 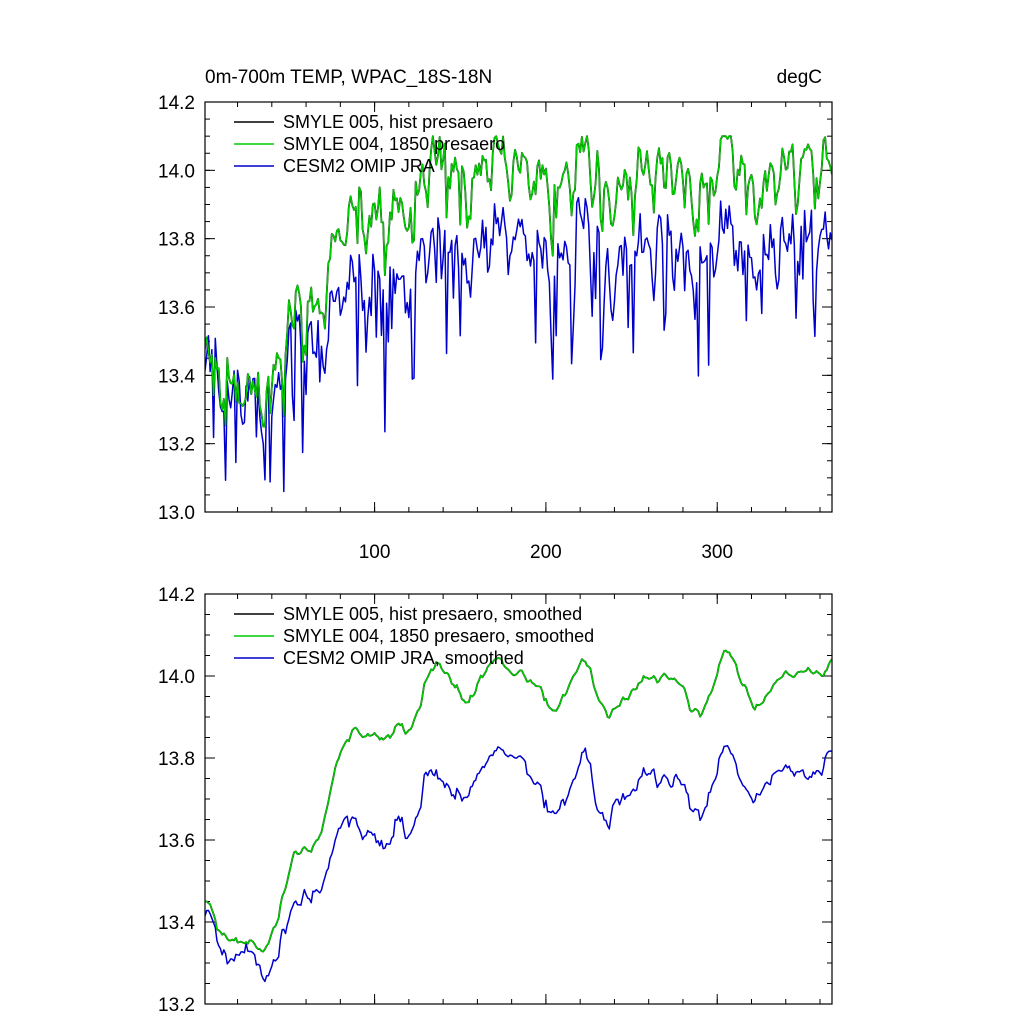 I want to click on x-tick-label: 300, so click(x=717, y=552).